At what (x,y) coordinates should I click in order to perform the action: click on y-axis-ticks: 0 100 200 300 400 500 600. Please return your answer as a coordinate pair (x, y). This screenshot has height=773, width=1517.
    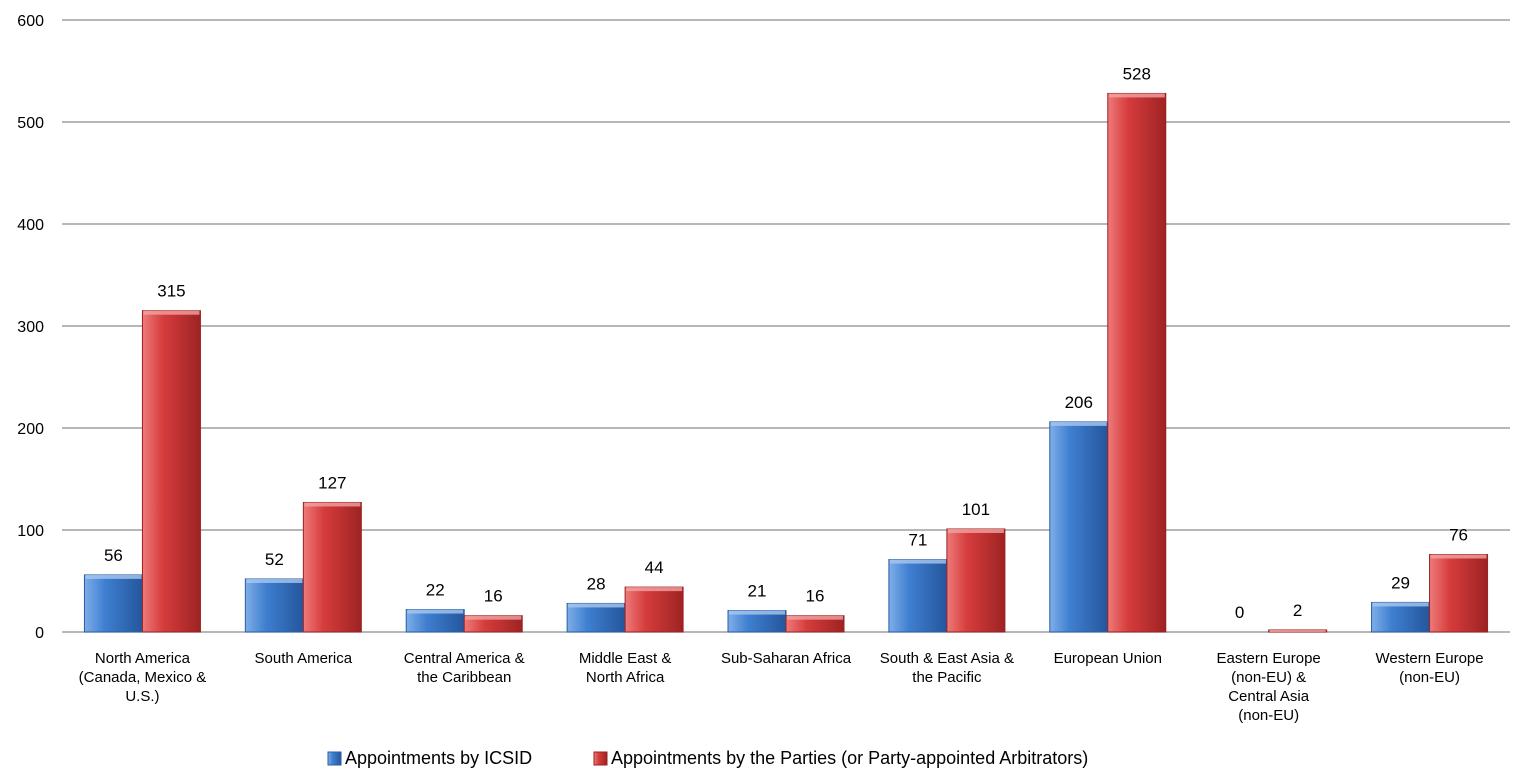
    Looking at the image, I should click on (30, 327).